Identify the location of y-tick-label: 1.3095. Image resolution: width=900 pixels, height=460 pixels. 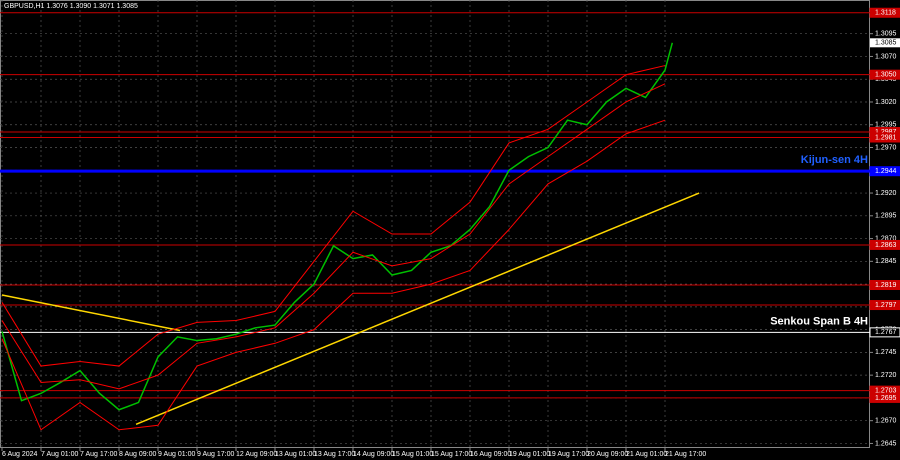
(886, 34).